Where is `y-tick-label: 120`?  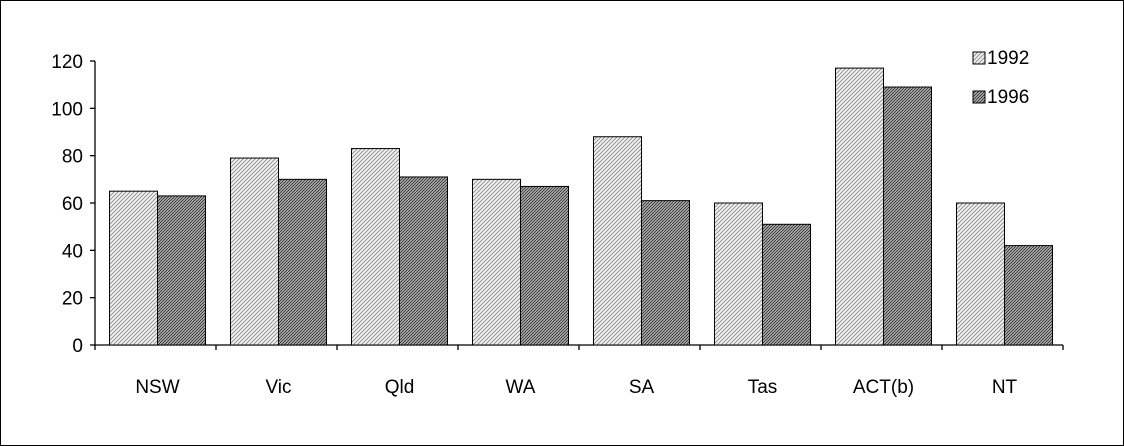
y-tick-label: 120 is located at coordinates (67, 62).